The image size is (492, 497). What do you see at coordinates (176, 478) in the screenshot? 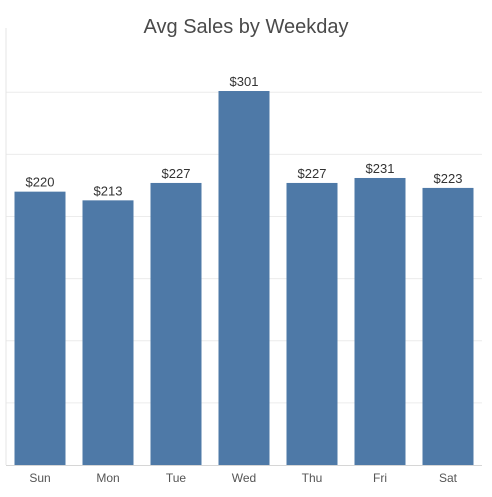
I see `x-tick-label-tue: Tue` at bounding box center [176, 478].